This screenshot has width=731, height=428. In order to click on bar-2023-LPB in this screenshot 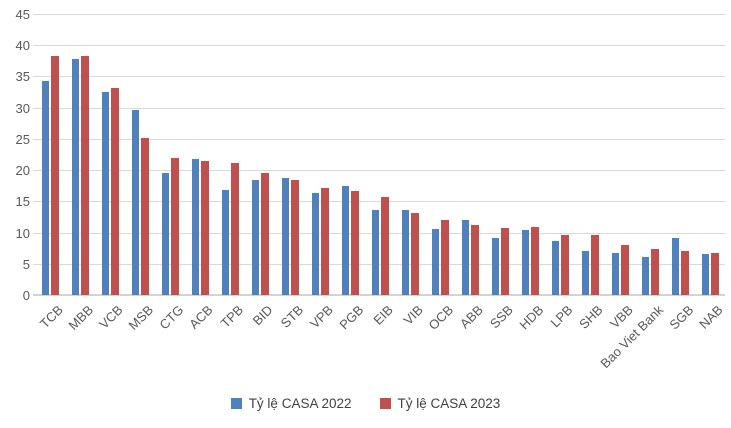, I will do `click(565, 265)`.